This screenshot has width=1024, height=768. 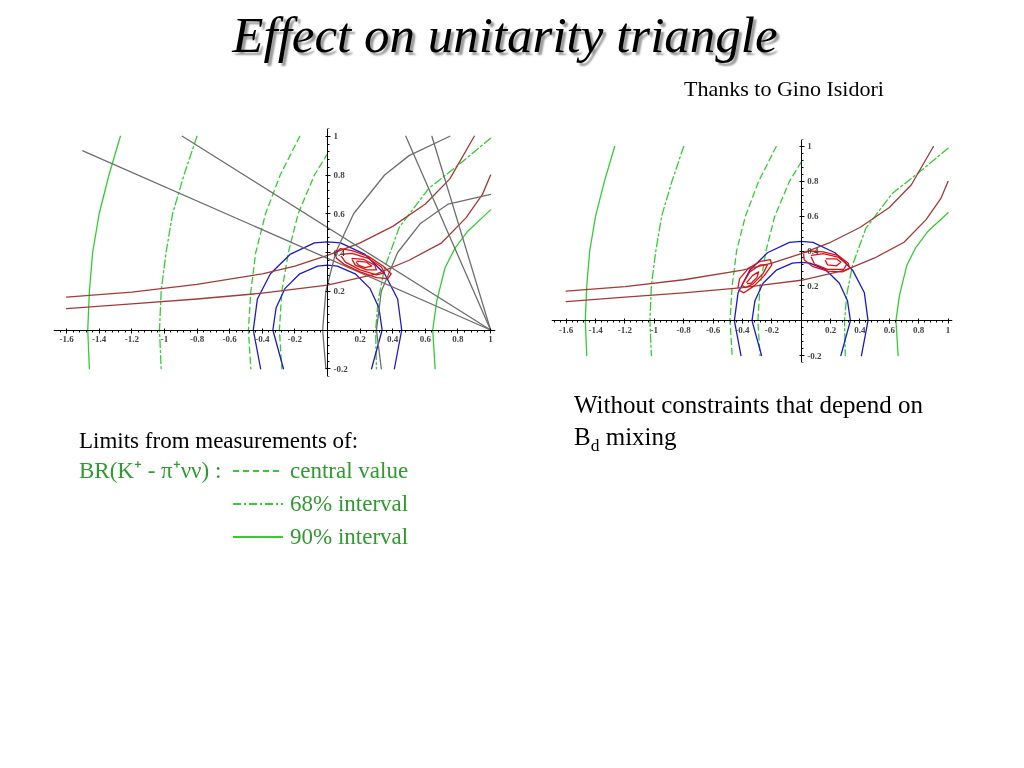 I want to click on chart-subtitle: Thanks to Gino Isidori, so click(x=784, y=89).